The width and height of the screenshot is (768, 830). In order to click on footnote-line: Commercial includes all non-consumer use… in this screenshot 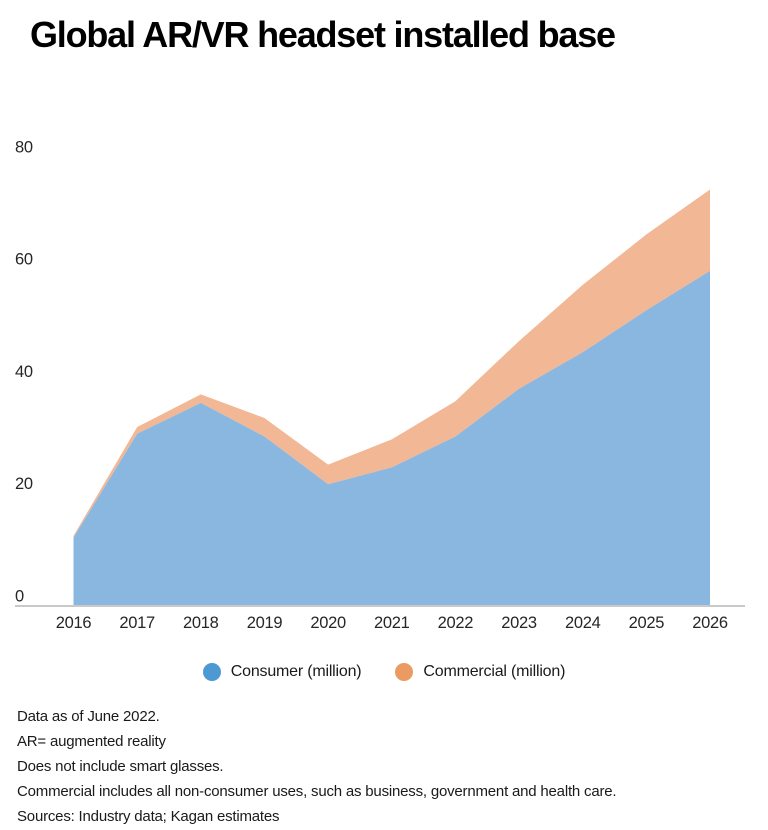, I will do `click(317, 791)`.